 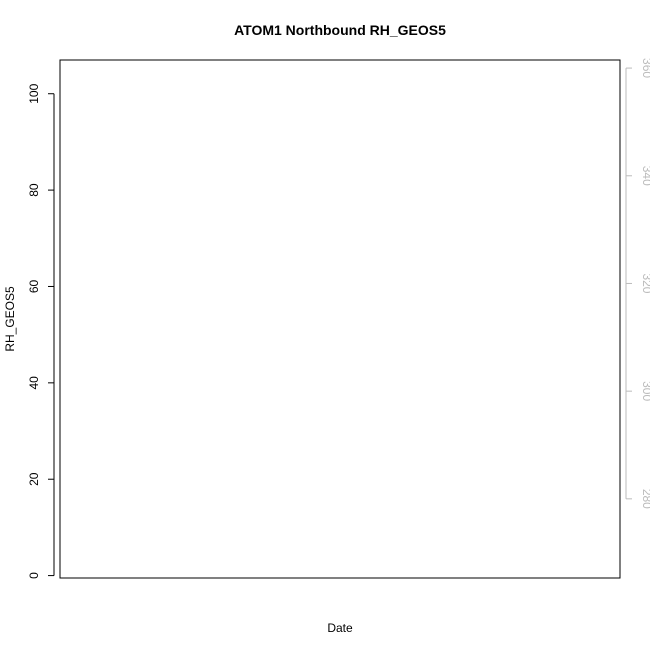 What do you see at coordinates (34, 479) in the screenshot?
I see `y-tick-label: 20` at bounding box center [34, 479].